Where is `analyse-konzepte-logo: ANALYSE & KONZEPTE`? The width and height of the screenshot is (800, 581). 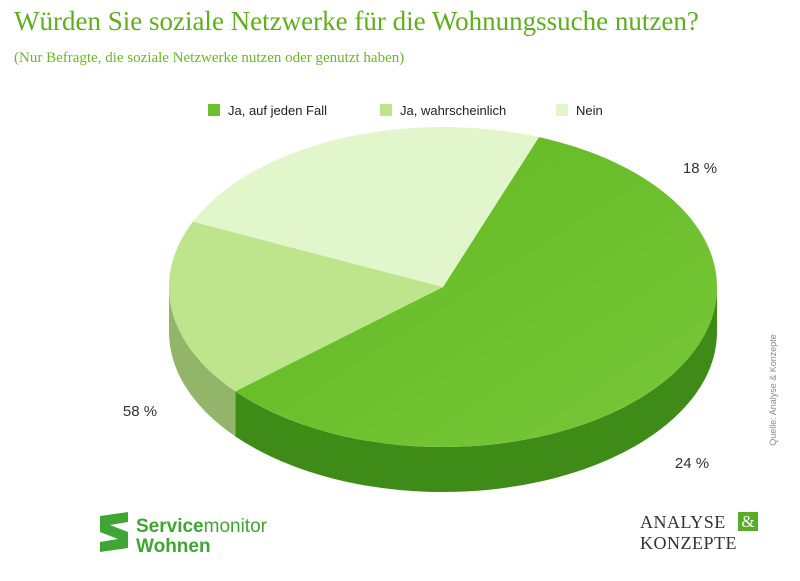
analyse-konzepte-logo: ANALYSE & KONZEPTE is located at coordinates (702, 535).